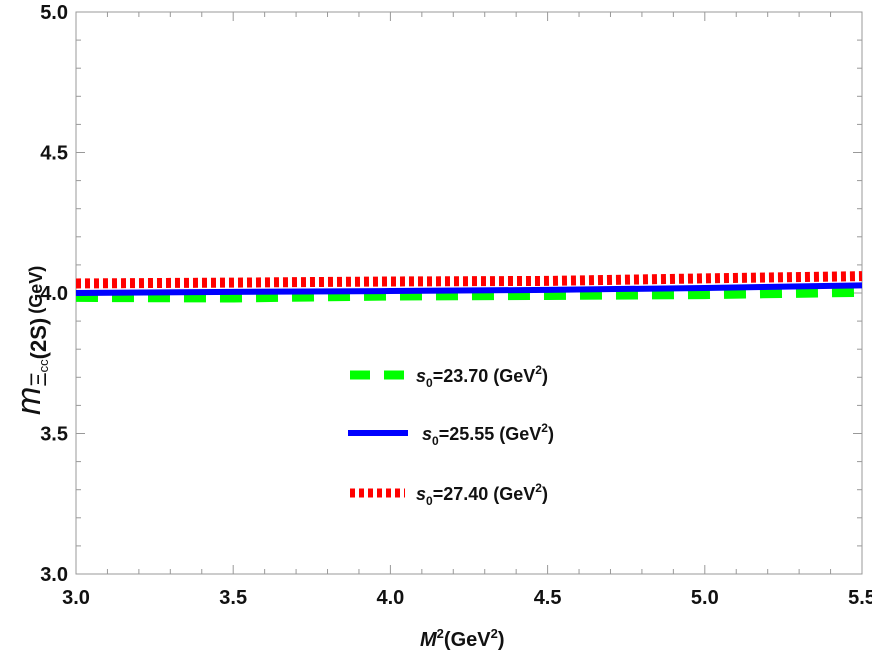 Image resolution: width=872 pixels, height=659 pixels. I want to click on legend-entry-2: s0=27.40 (GeV2), so click(449, 494).